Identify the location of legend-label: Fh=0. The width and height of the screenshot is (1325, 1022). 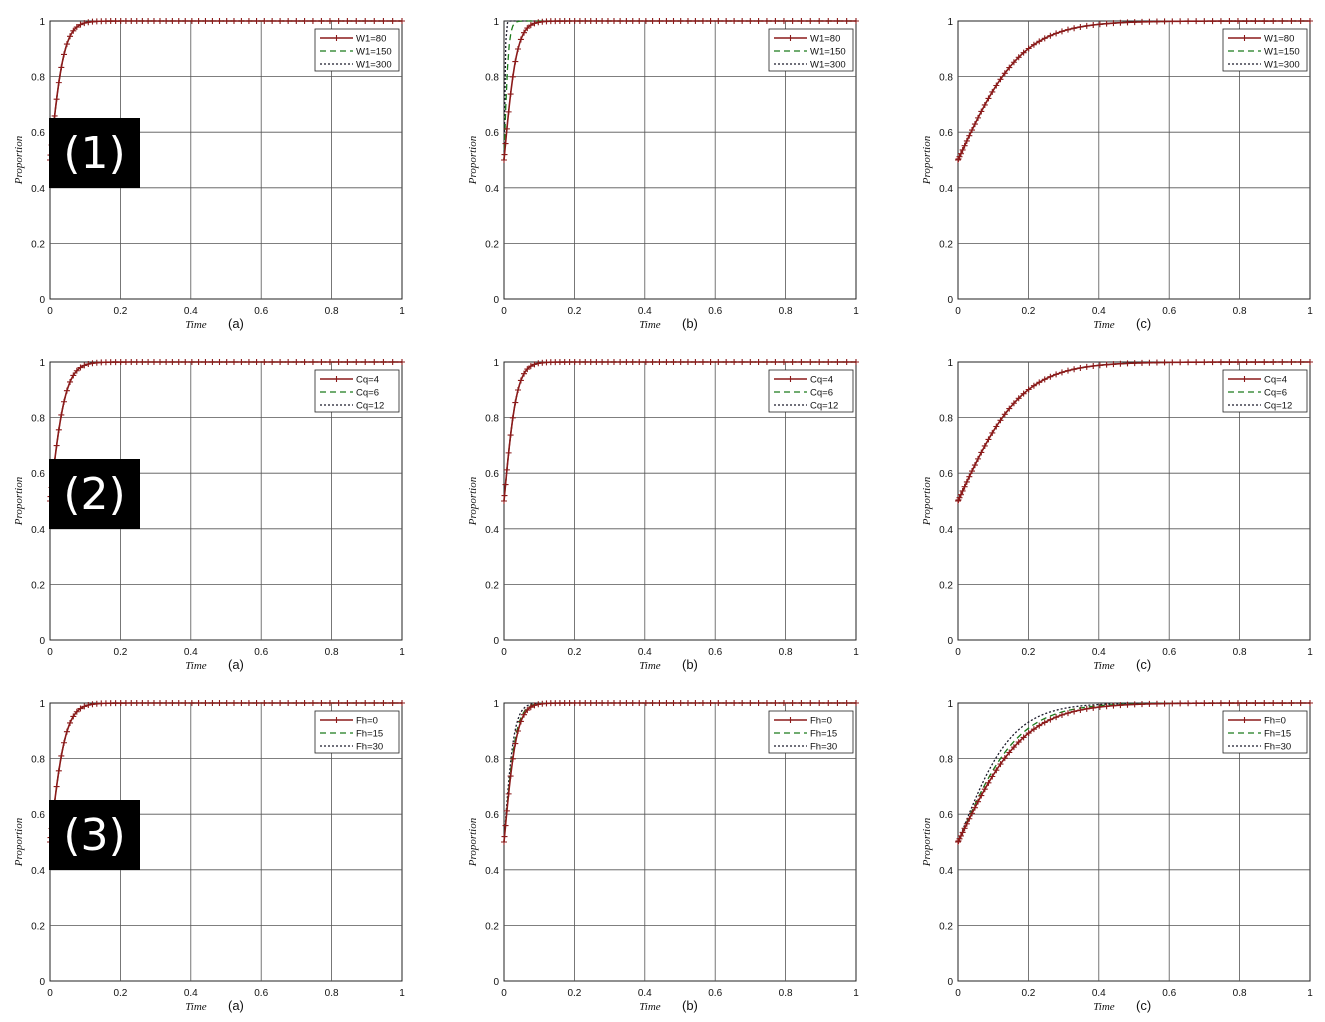
(367, 721).